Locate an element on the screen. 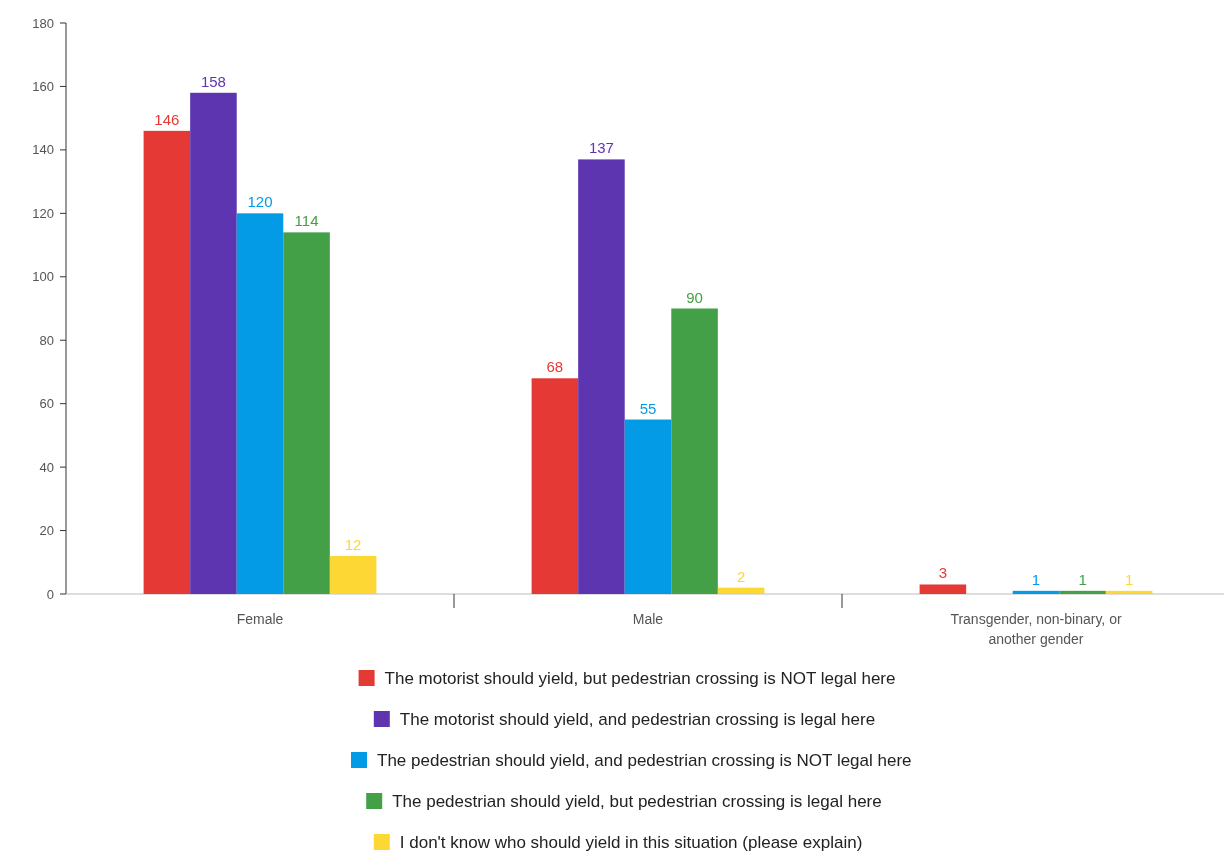  y-tick-label: 40 is located at coordinates (46, 467).